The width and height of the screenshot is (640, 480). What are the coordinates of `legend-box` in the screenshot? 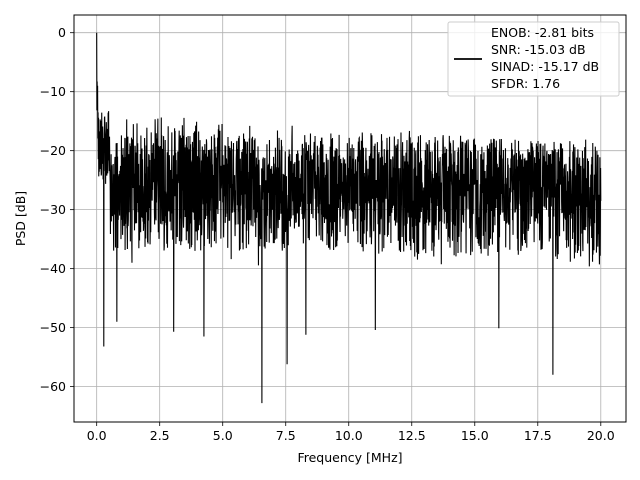 It's located at (533, 59).